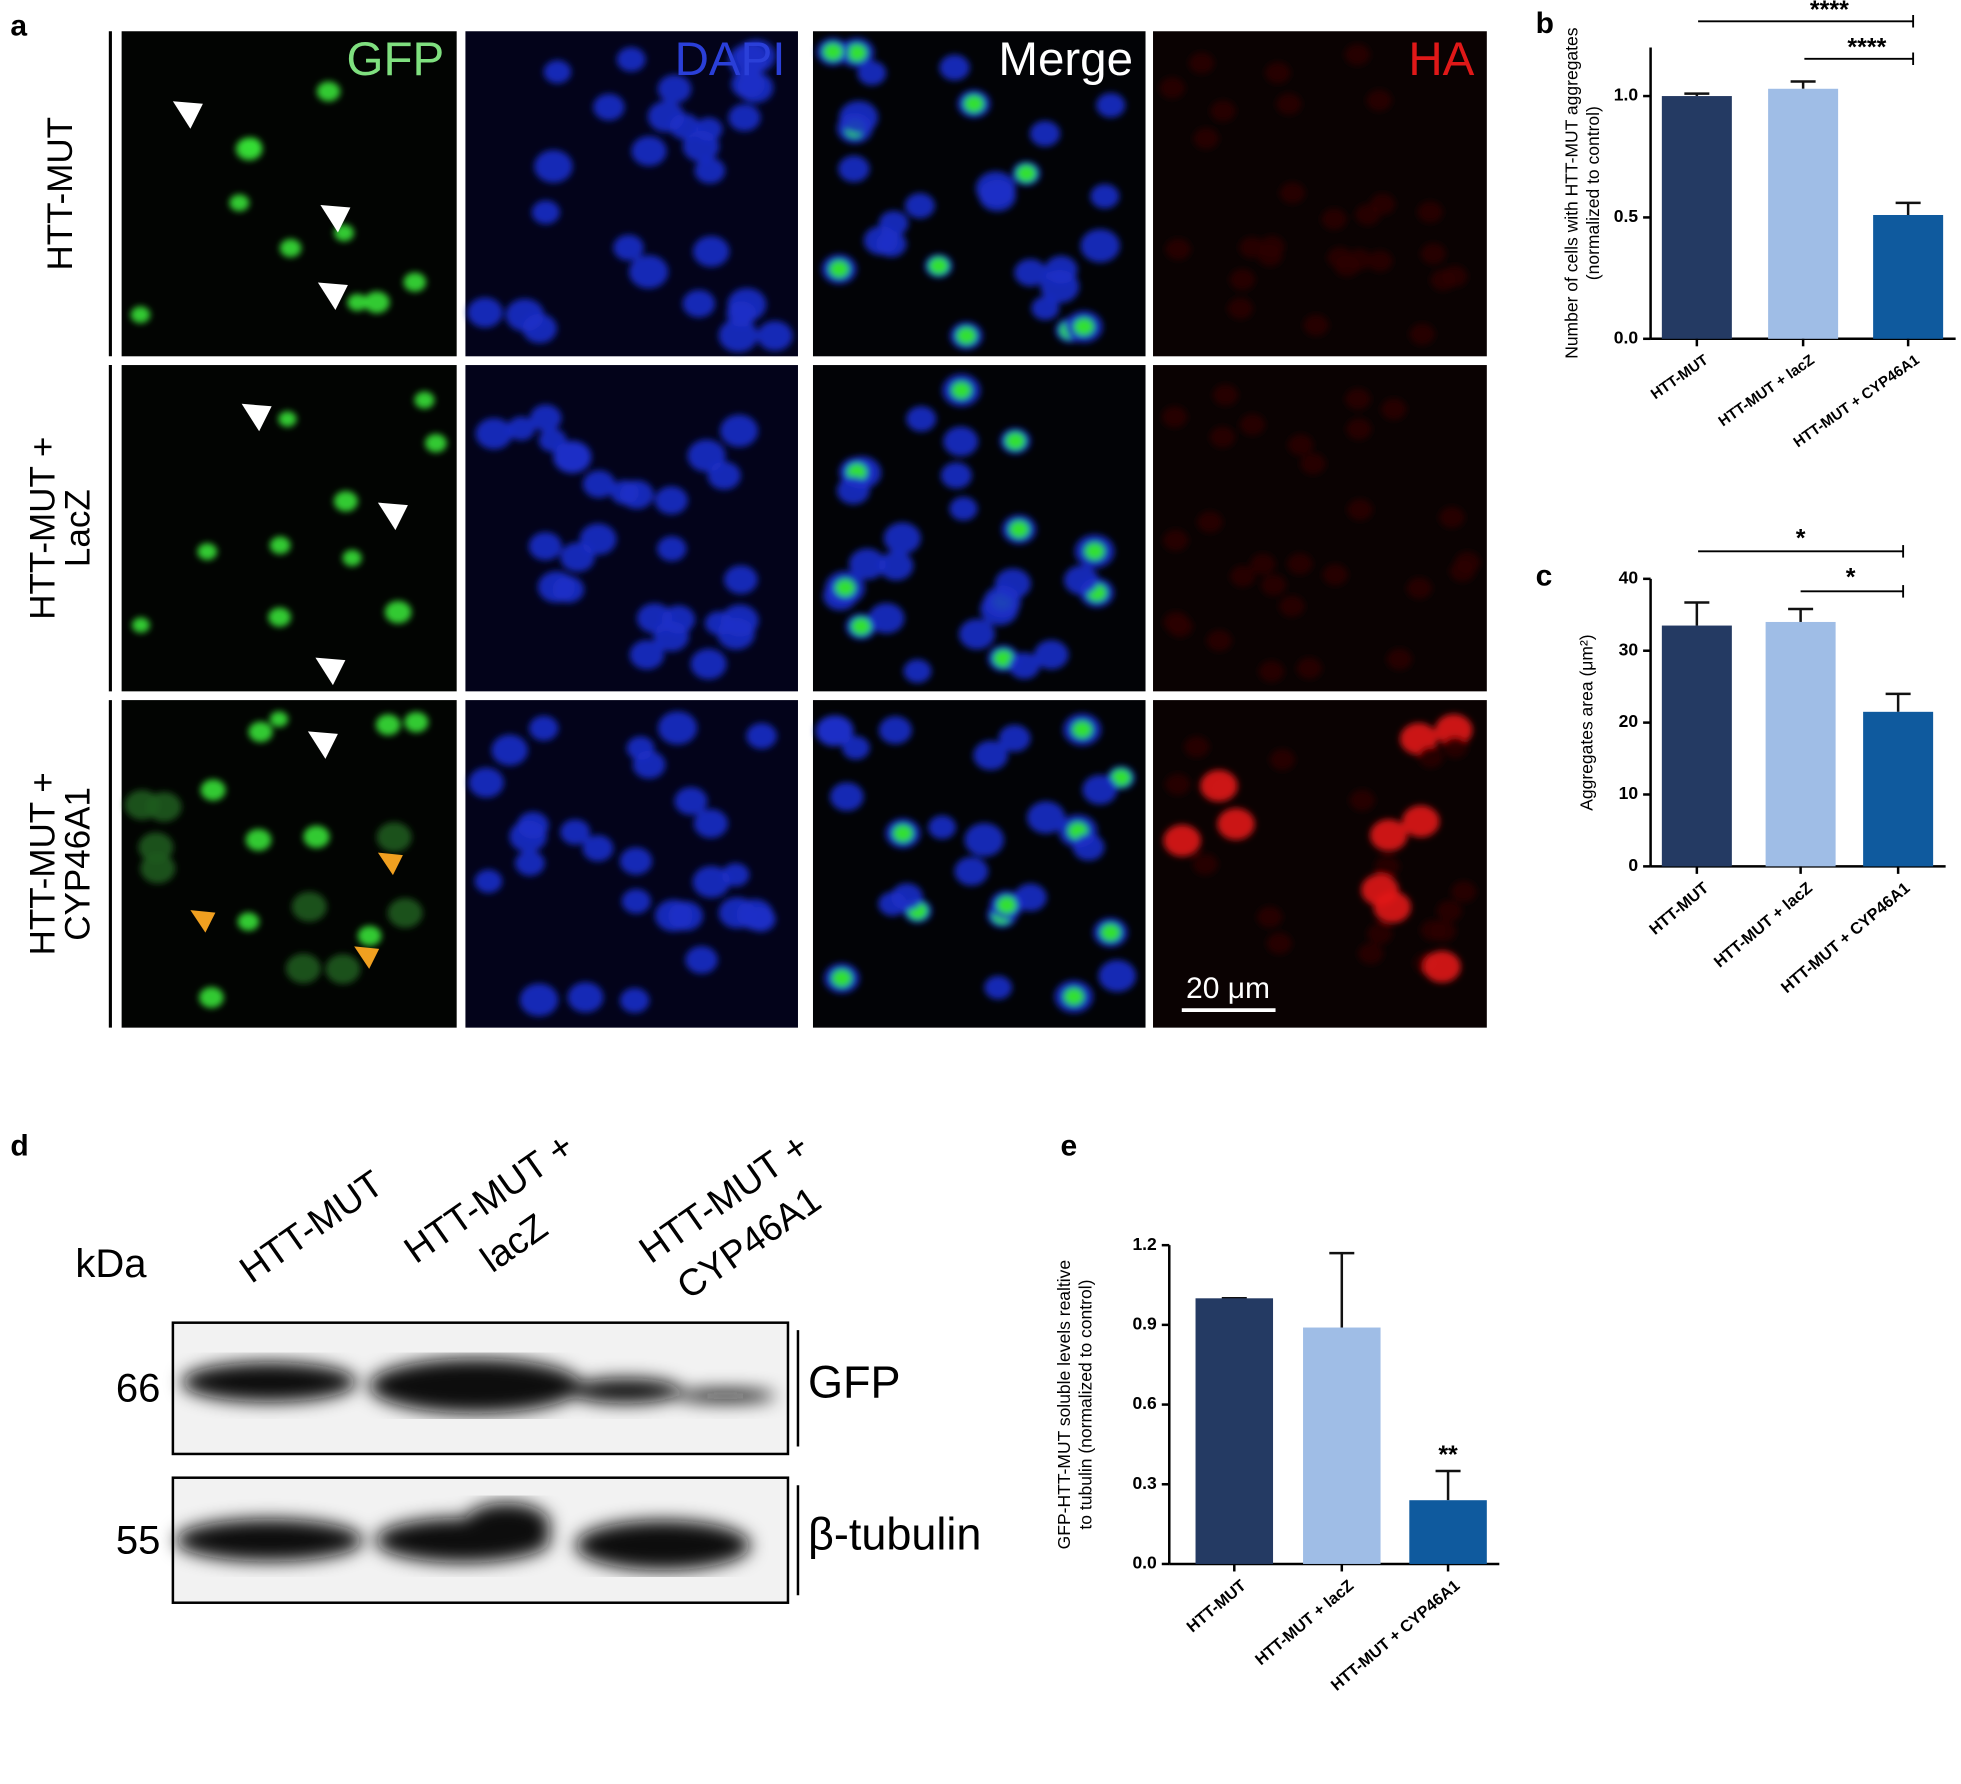 The height and width of the screenshot is (1784, 1961). Describe the element at coordinates (1065, 59) in the screenshot. I see `channel-label: Merge` at that location.